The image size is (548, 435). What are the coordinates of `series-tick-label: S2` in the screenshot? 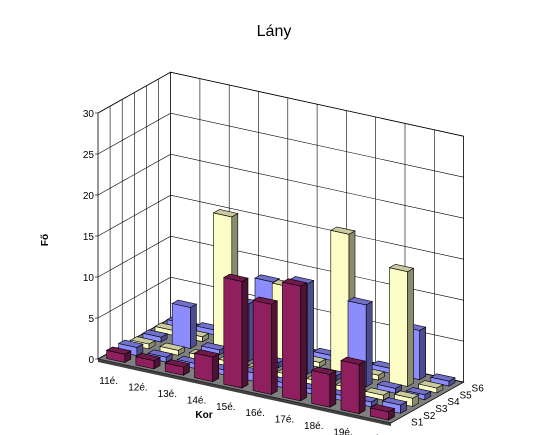 It's located at (429, 416).